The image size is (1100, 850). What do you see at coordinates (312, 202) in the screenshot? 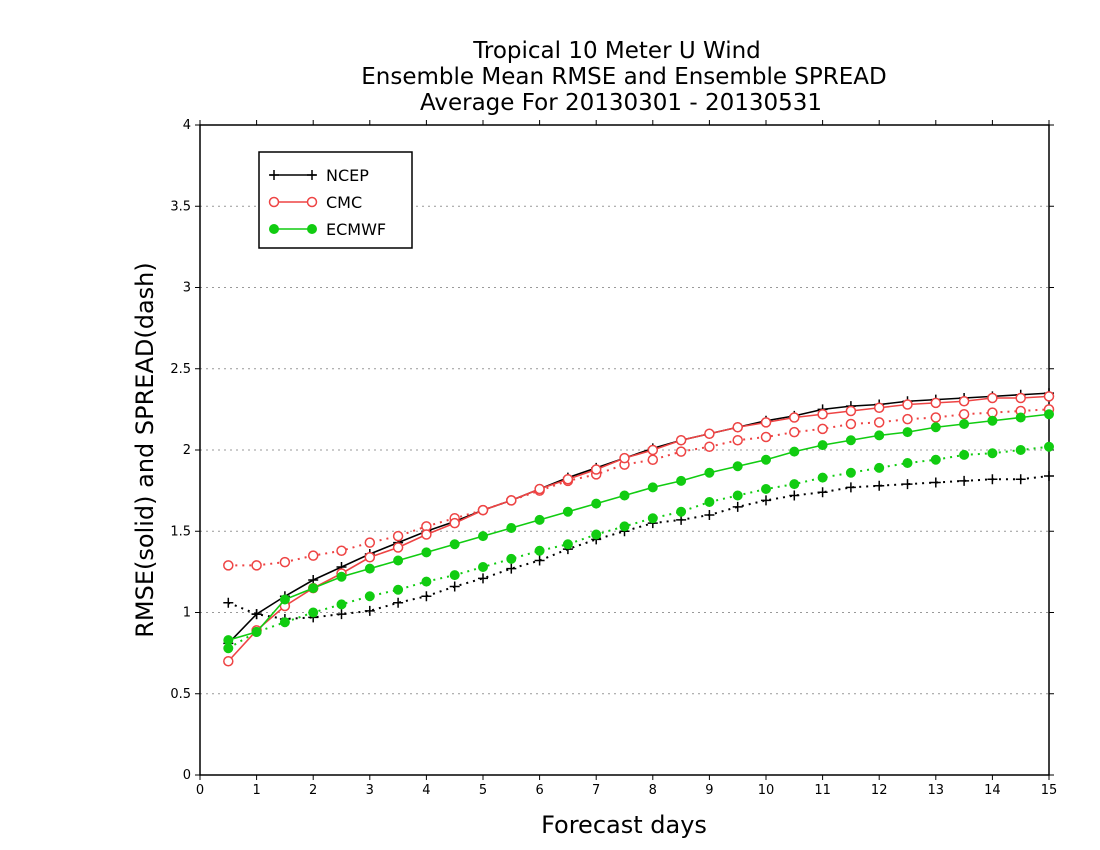
I see `legend-marker-end` at bounding box center [312, 202].